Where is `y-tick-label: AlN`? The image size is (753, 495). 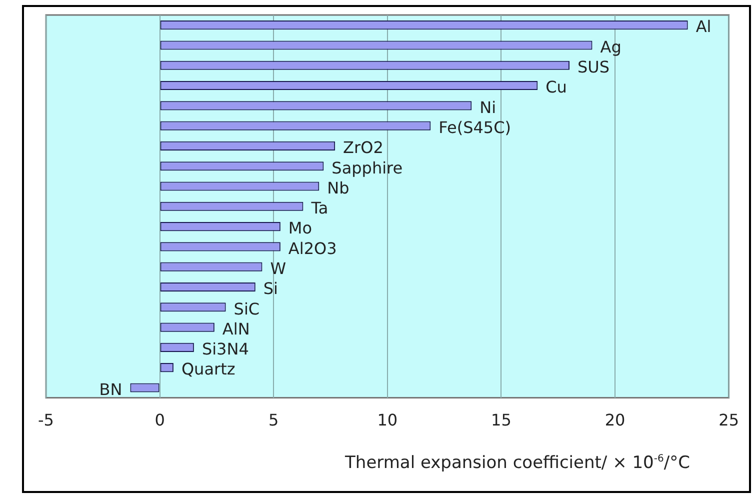 y-tick-label: AlN is located at coordinates (236, 328).